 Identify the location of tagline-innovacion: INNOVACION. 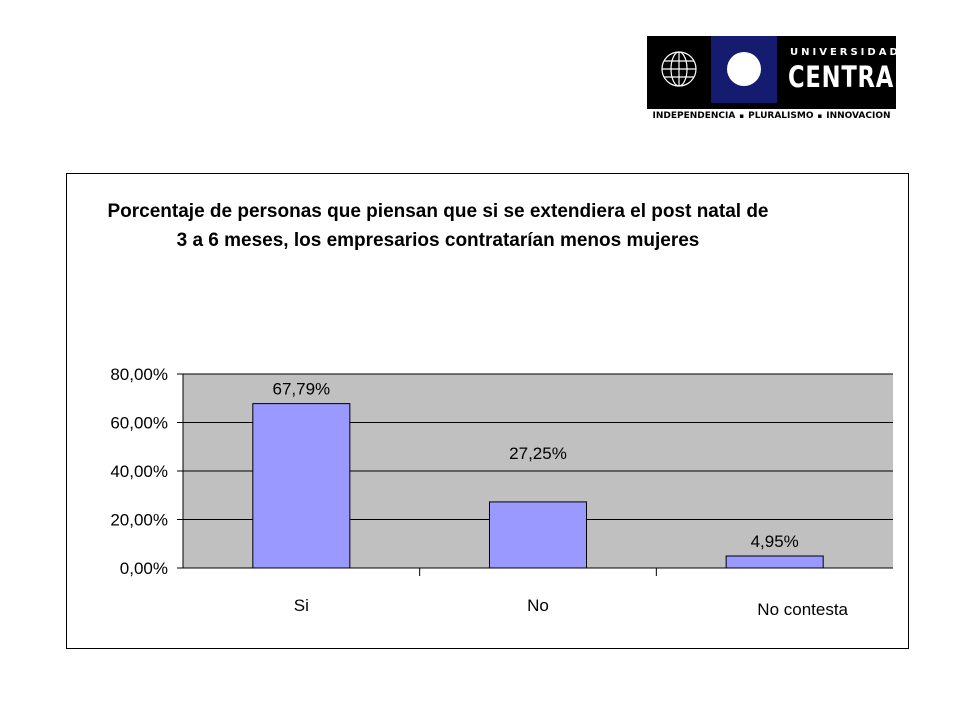
(858, 116).